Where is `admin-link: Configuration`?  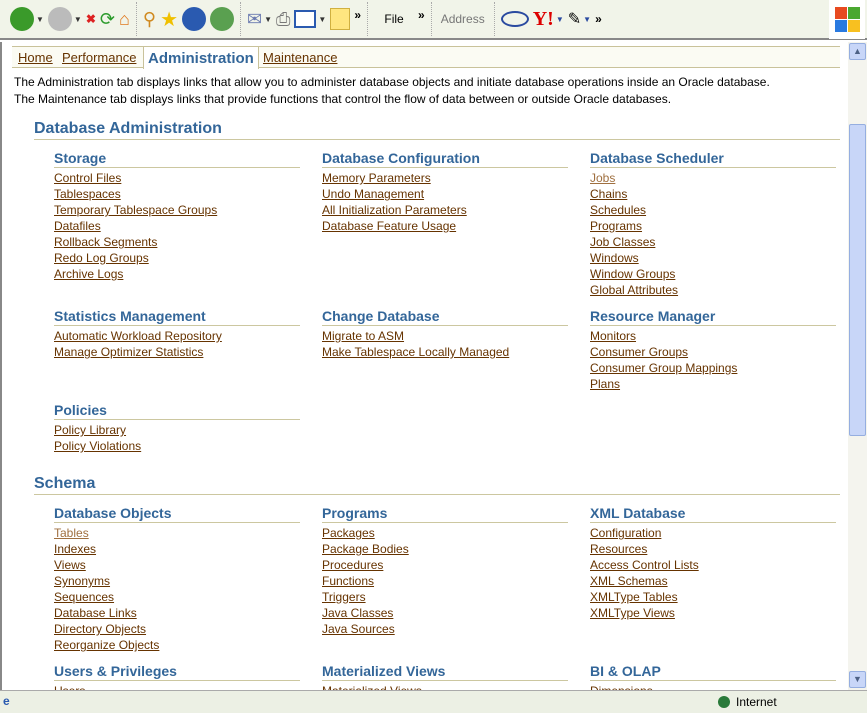 admin-link: Configuration is located at coordinates (626, 533).